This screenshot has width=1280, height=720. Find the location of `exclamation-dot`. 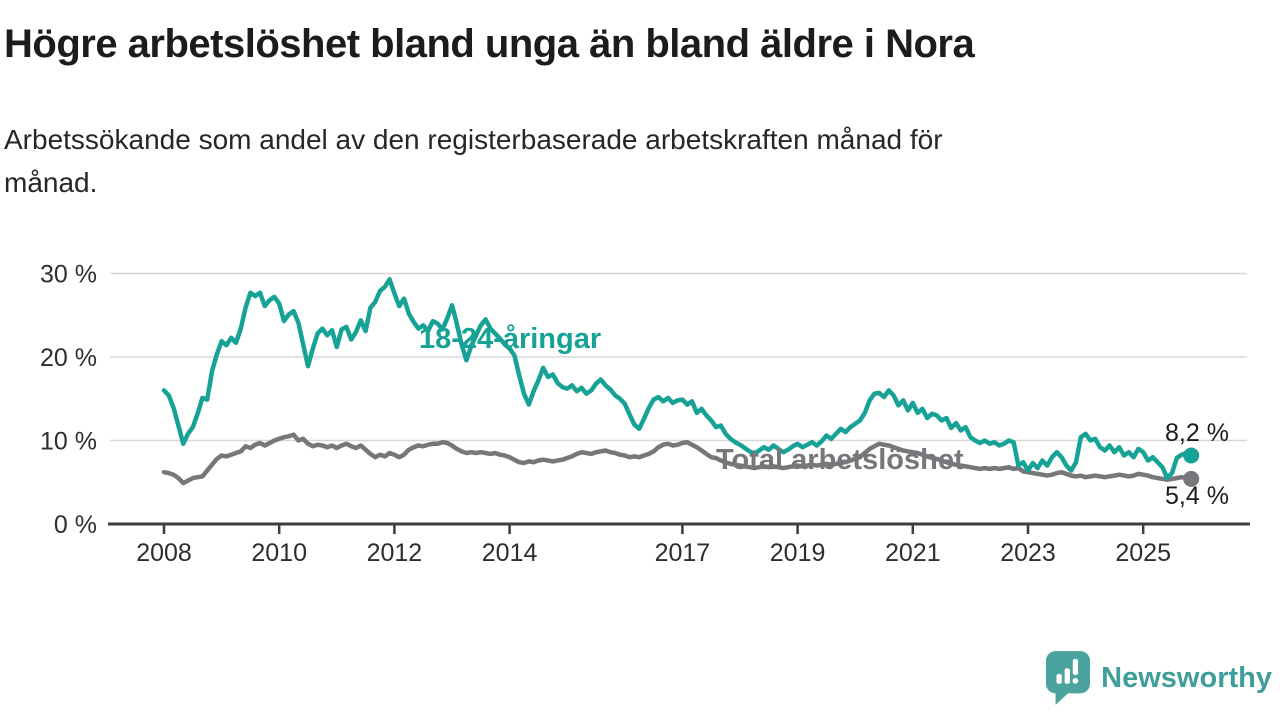

exclamation-dot is located at coordinates (1075, 681).